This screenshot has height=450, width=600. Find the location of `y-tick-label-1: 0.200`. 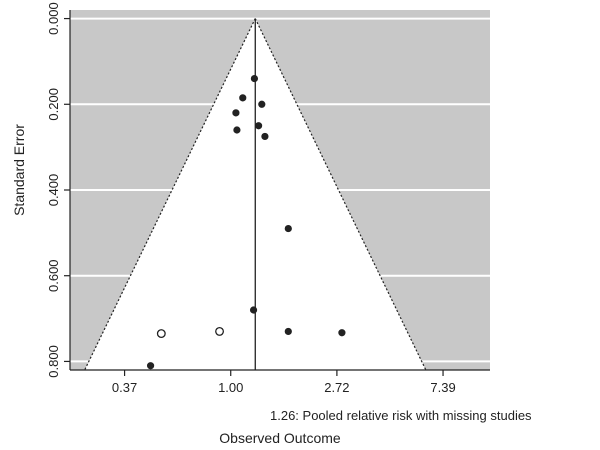

y-tick-label-1: 0.200 is located at coordinates (53, 104).